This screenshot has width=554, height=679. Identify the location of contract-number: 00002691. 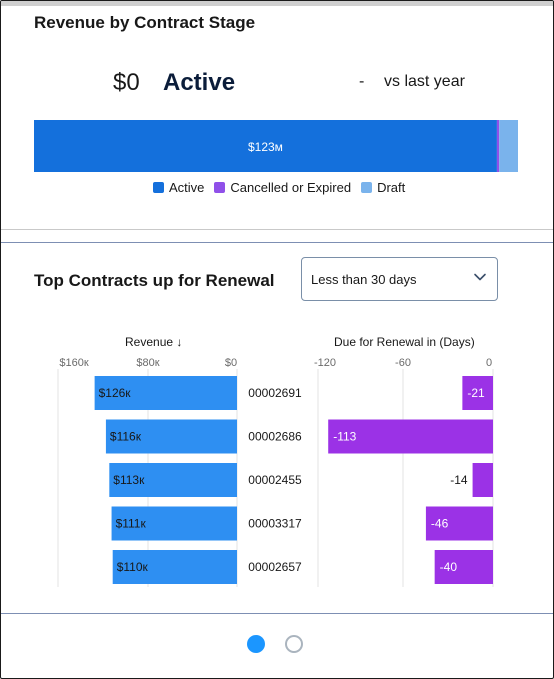
(275, 393).